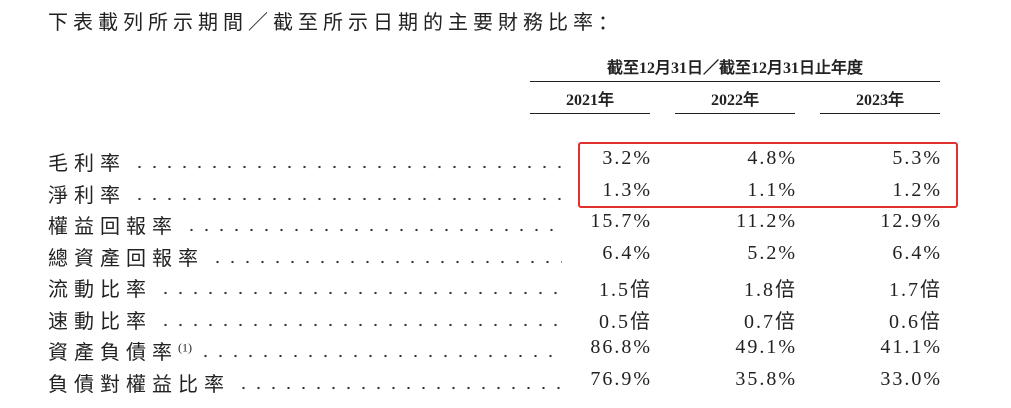 The image size is (1011, 408). Describe the element at coordinates (766, 378) in the screenshot. I see `cell-value: 35.8%` at that location.